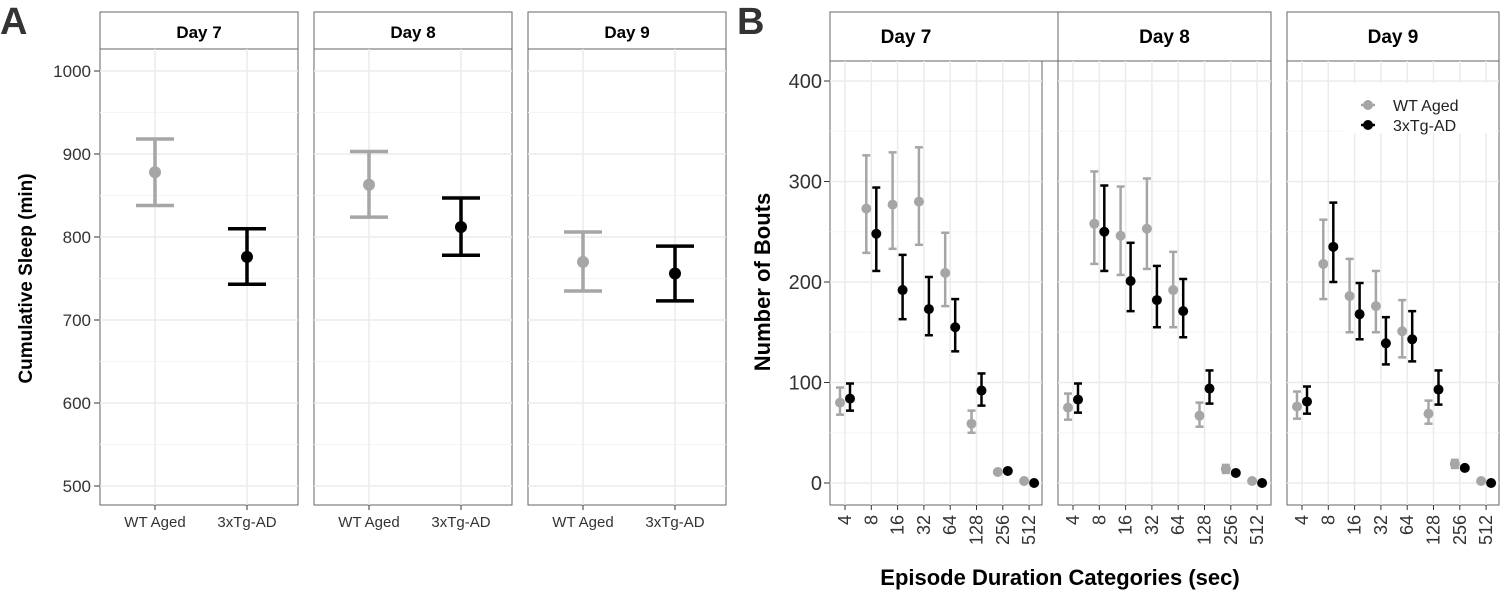 The image size is (1500, 591). Describe the element at coordinates (762, 282) in the screenshot. I see `y-axis-label: Number of Bouts` at that location.